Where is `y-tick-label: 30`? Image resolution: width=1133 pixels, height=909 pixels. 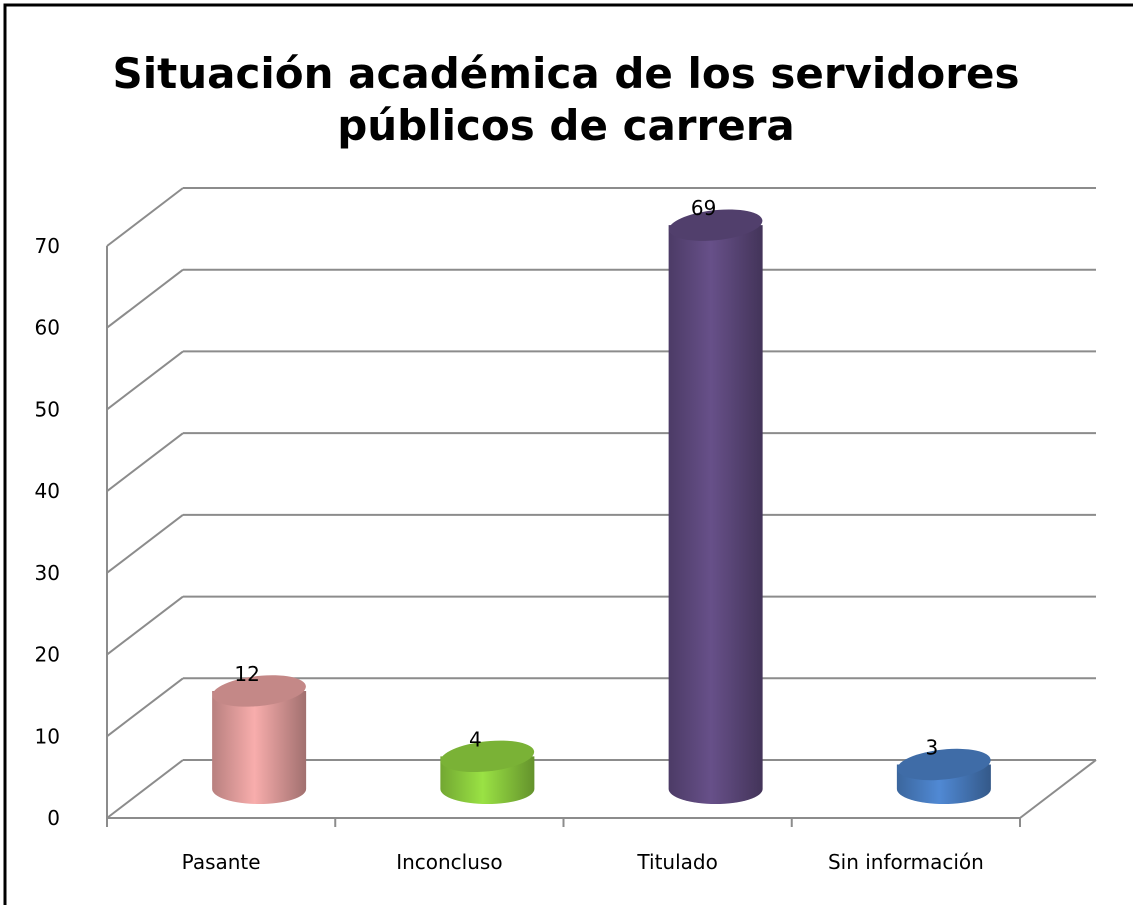 y-tick-label: 30 is located at coordinates (47, 573).